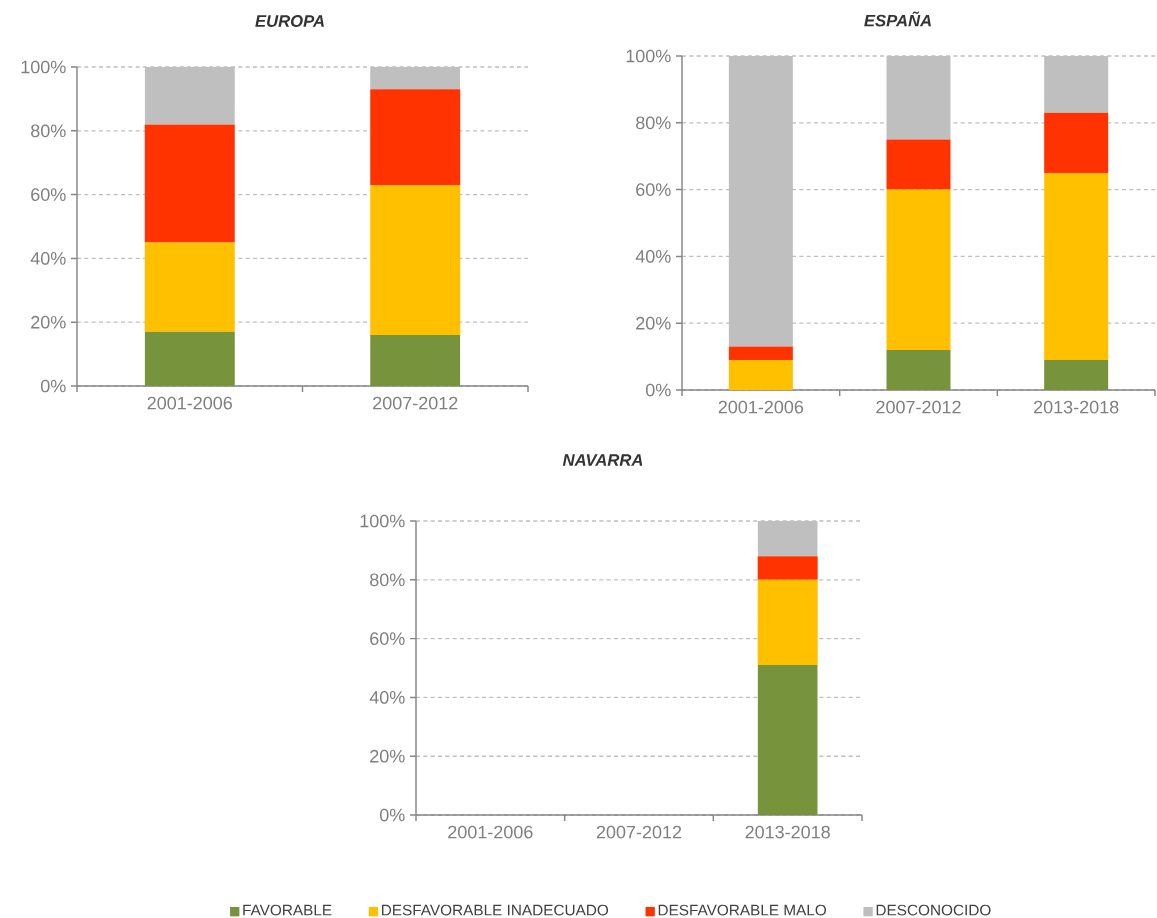  Describe the element at coordinates (602, 460) in the screenshot. I see `chart-title: NAVARRA` at that location.